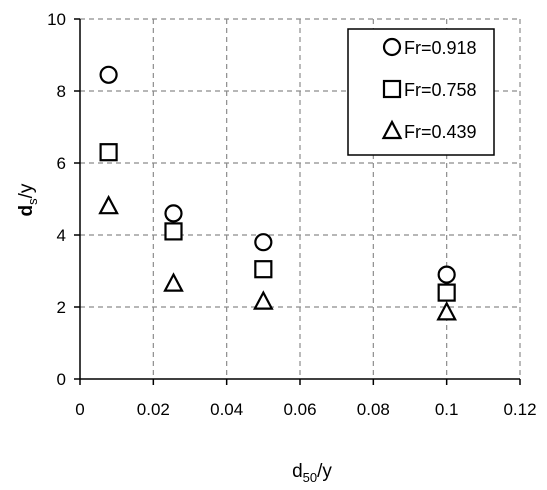 The width and height of the screenshot is (547, 490). Describe the element at coordinates (373, 409) in the screenshot. I see `x-tick-label: 0.08` at that location.